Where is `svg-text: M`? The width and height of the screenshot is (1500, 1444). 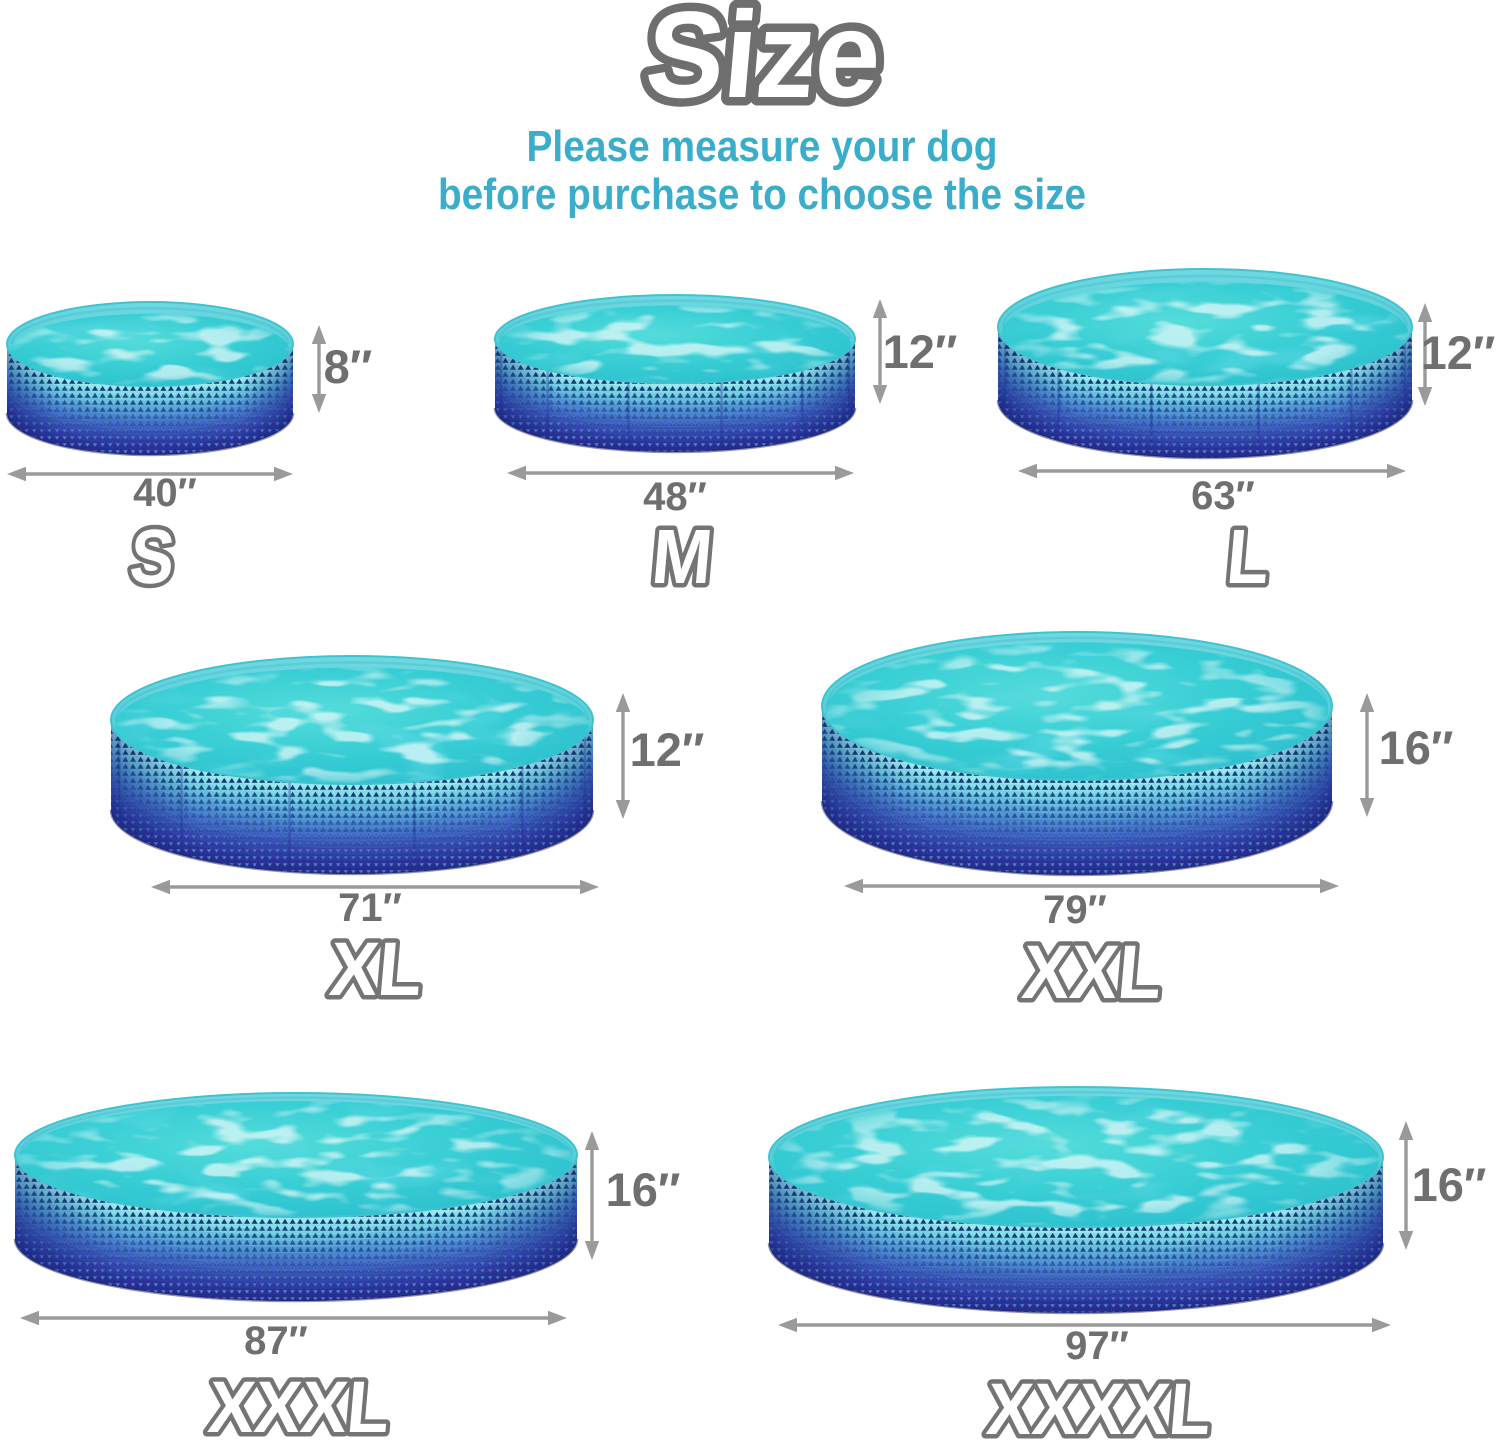
svg-text: M is located at coordinates (683, 557).